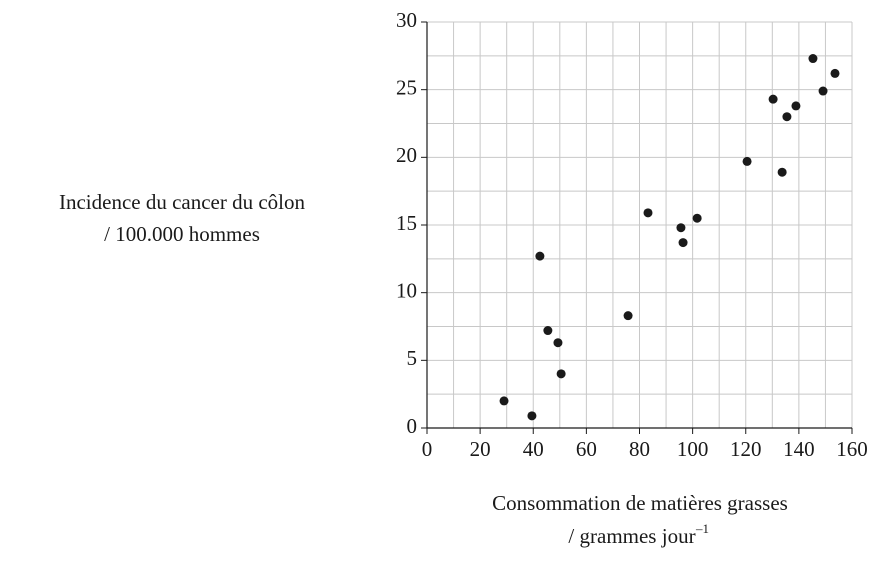 This screenshot has height=563, width=875. I want to click on x-axis-label-superscript: –1, so click(702, 528).